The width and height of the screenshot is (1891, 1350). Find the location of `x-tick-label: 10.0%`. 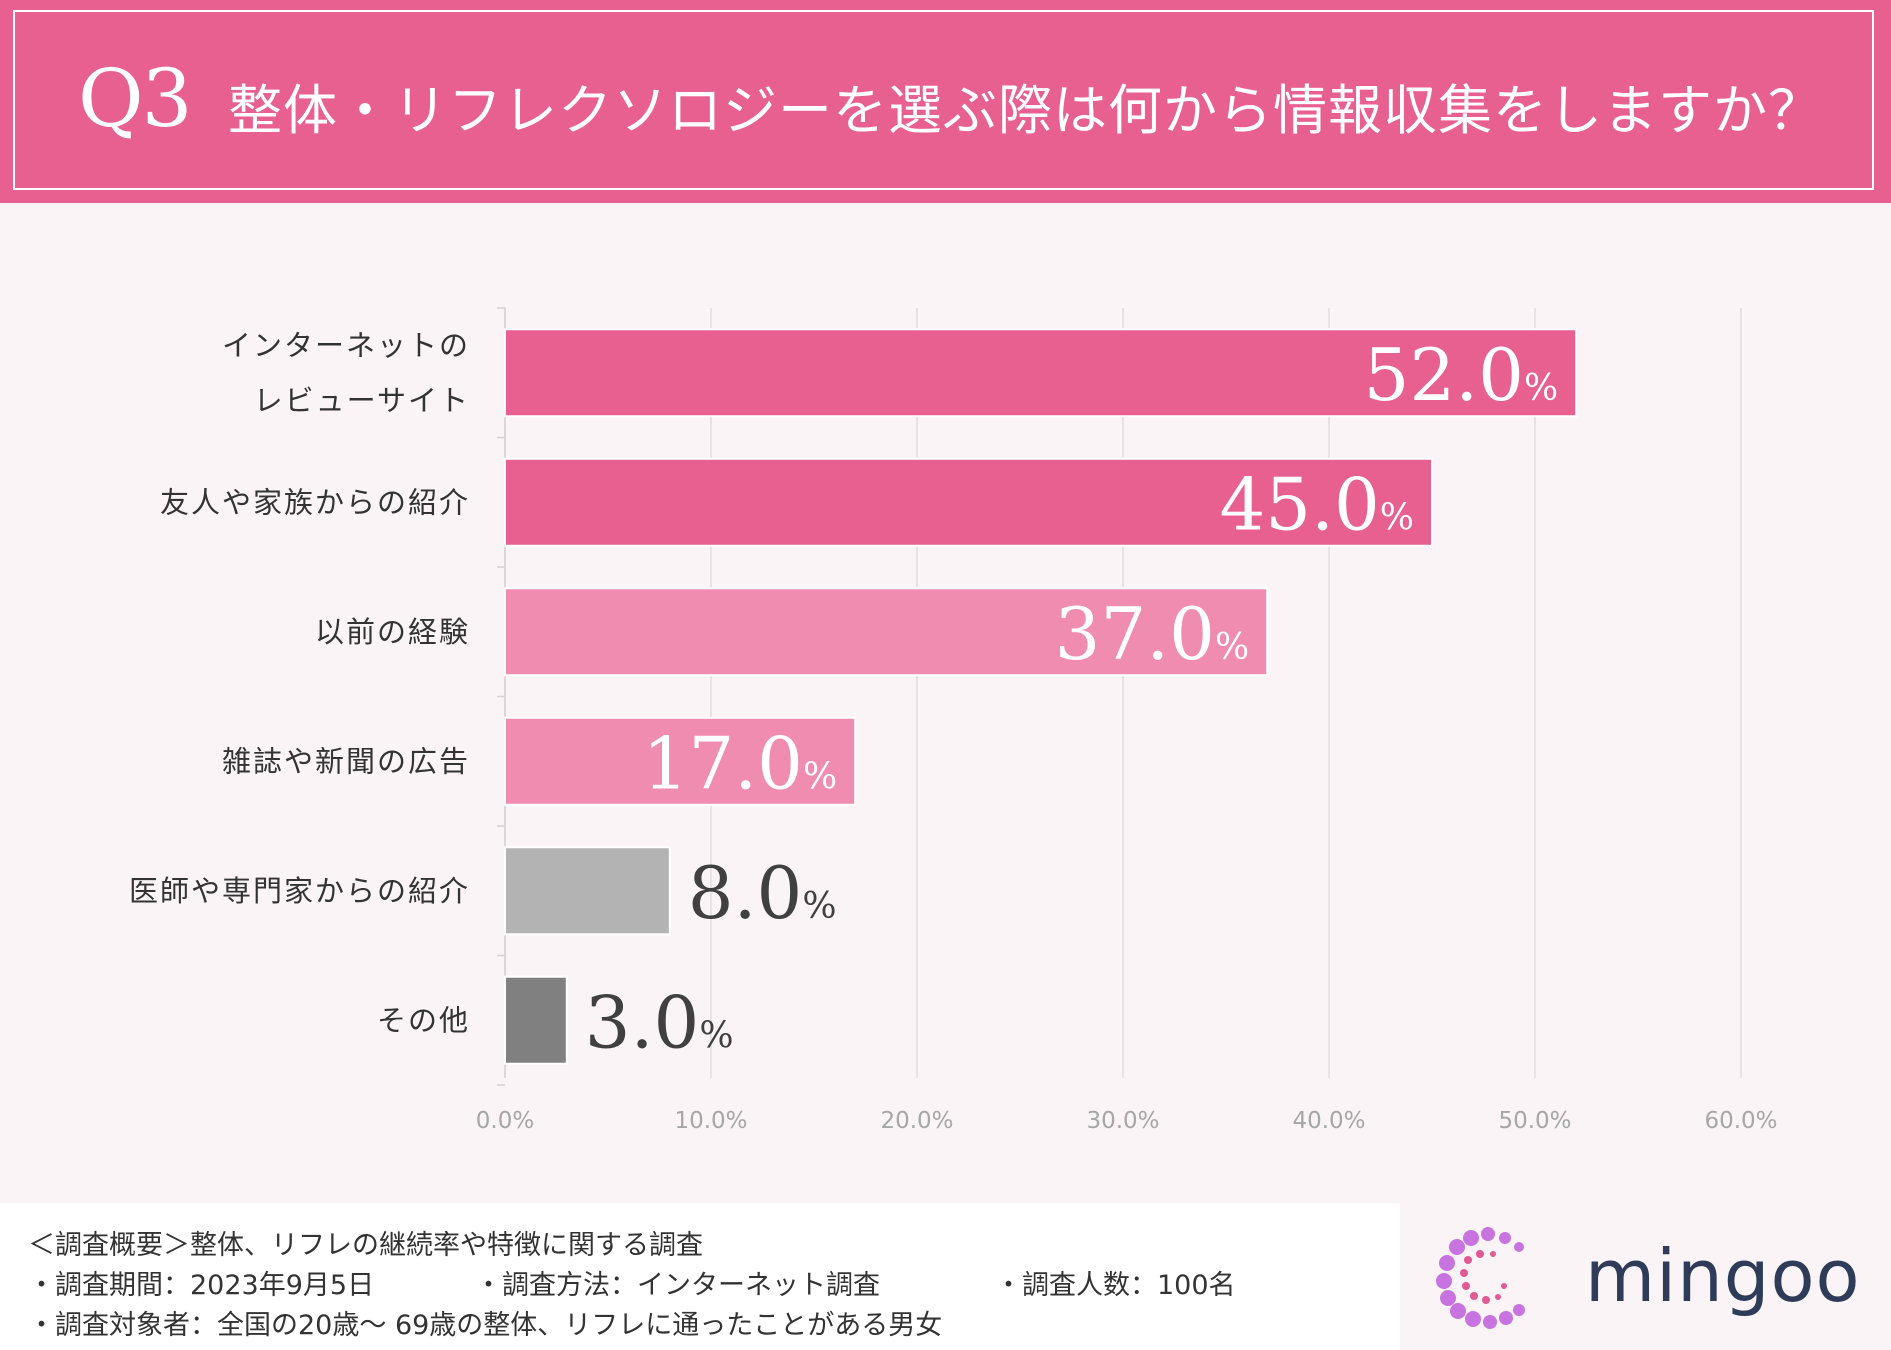

x-tick-label: 10.0% is located at coordinates (710, 1121).